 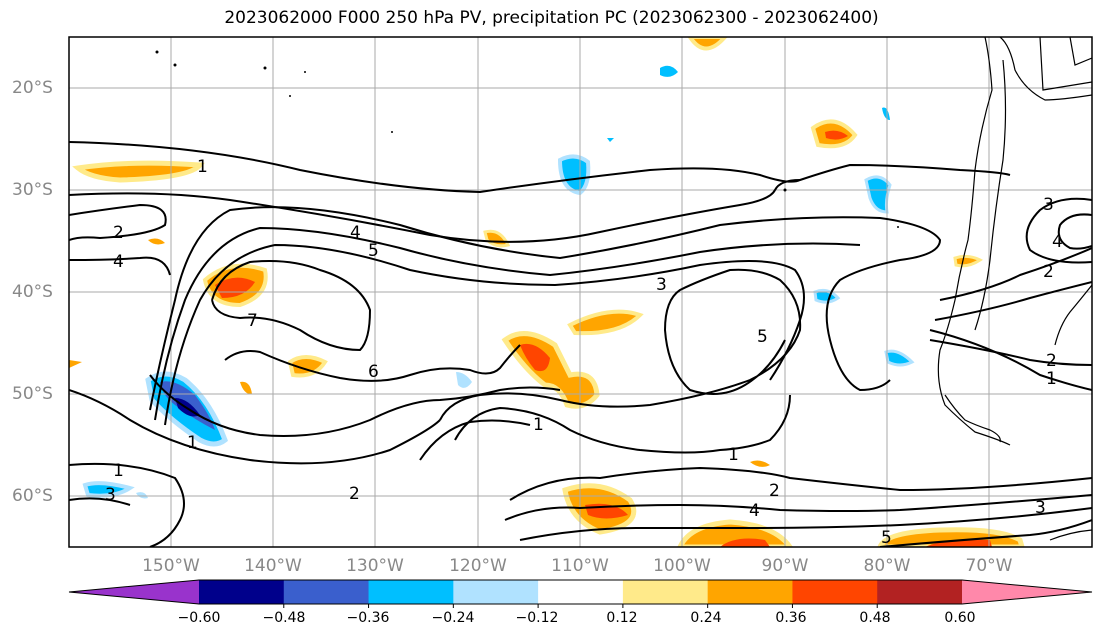 What do you see at coordinates (706, 618) in the screenshot?
I see `colorbar-tick-label: 0.24` at bounding box center [706, 618].